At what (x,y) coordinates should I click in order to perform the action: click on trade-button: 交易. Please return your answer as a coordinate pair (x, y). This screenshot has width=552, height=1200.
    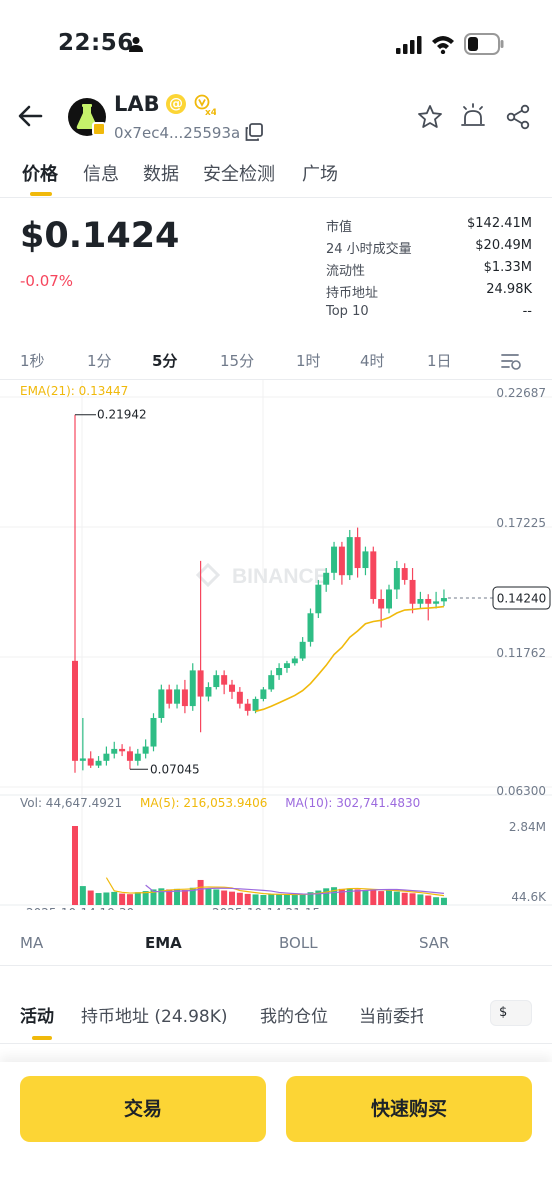
    Looking at the image, I should click on (143, 1109).